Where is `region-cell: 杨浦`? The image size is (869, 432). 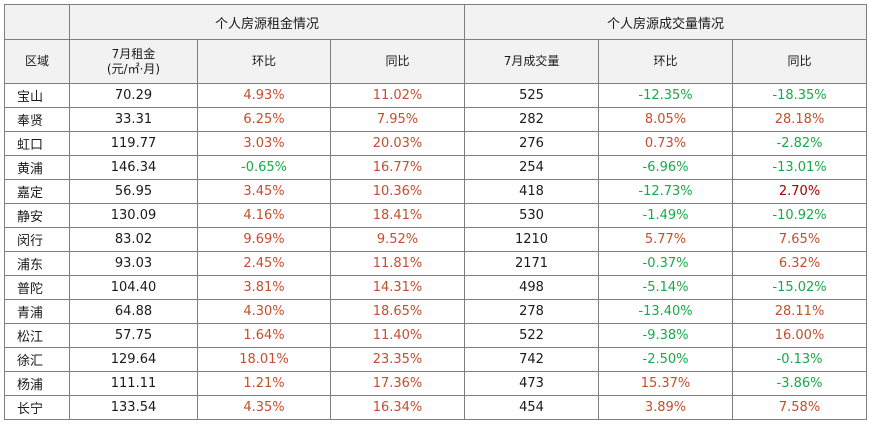 region-cell: 杨浦 is located at coordinates (37, 383).